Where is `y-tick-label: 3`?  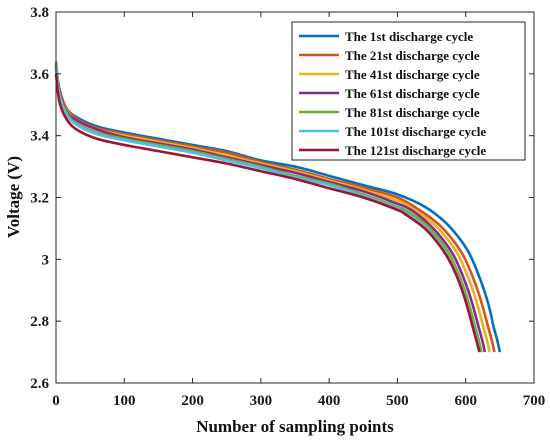
y-tick-label: 3 is located at coordinates (46, 260).